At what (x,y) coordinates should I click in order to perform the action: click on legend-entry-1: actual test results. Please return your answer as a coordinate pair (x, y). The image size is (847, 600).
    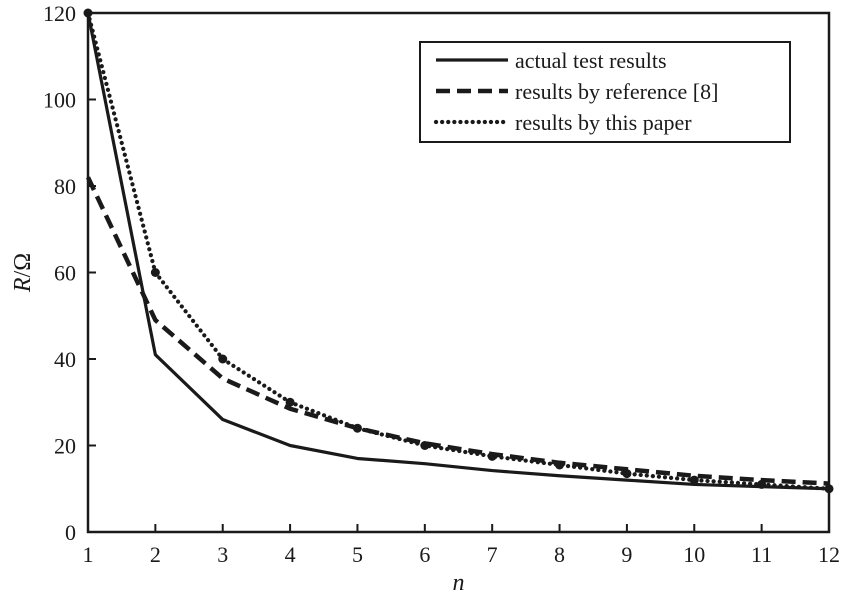
    Looking at the image, I should click on (551, 60).